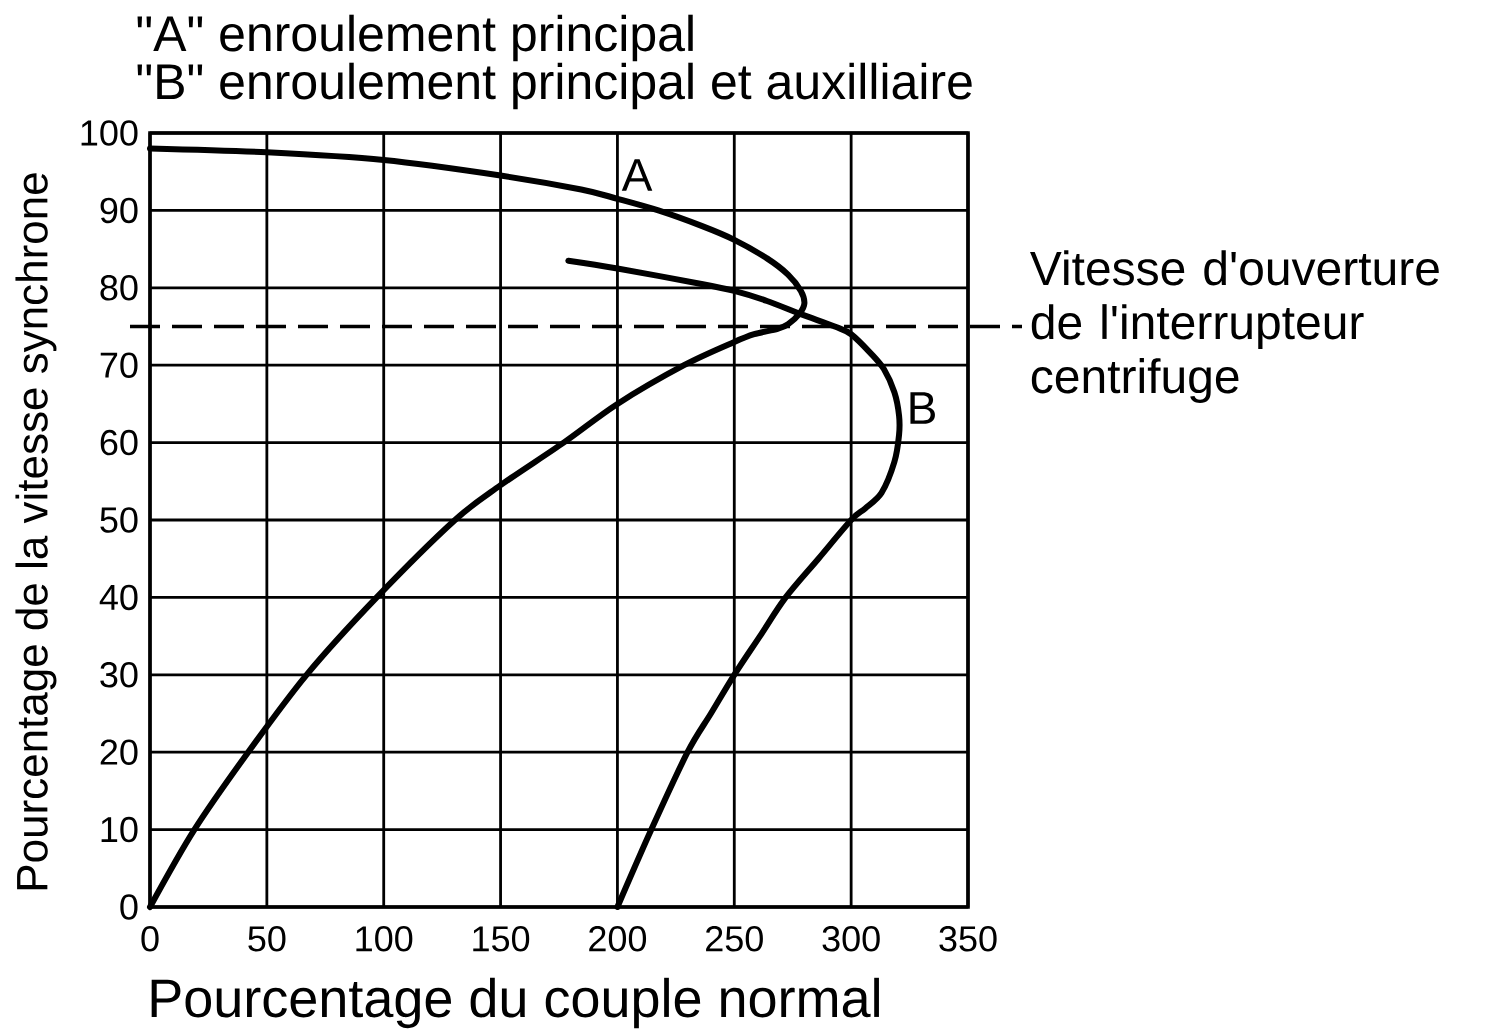 The image size is (1489, 1030). I want to click on y-tick-label: 0, so click(129, 907).